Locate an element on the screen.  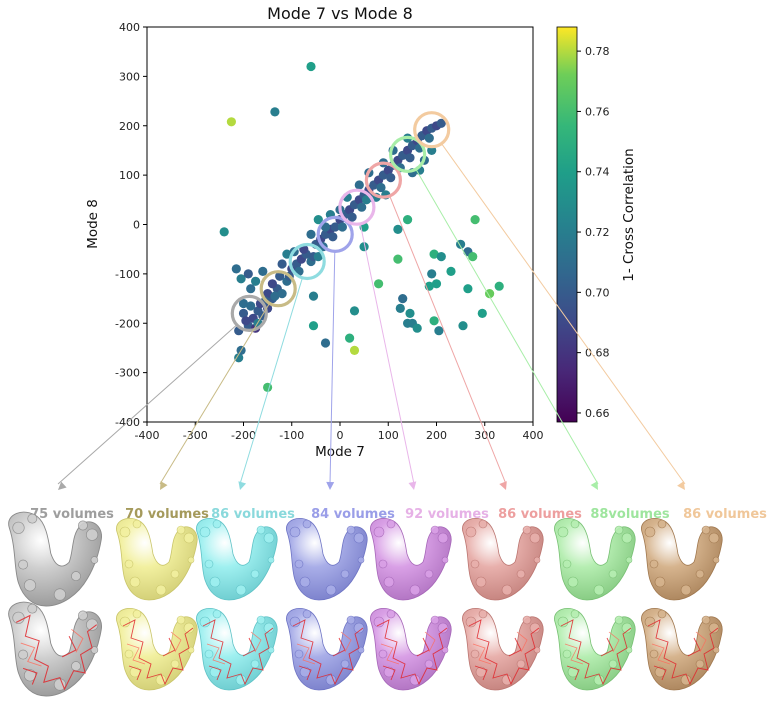
x-tick-label: 300 is located at coordinates (484, 435).